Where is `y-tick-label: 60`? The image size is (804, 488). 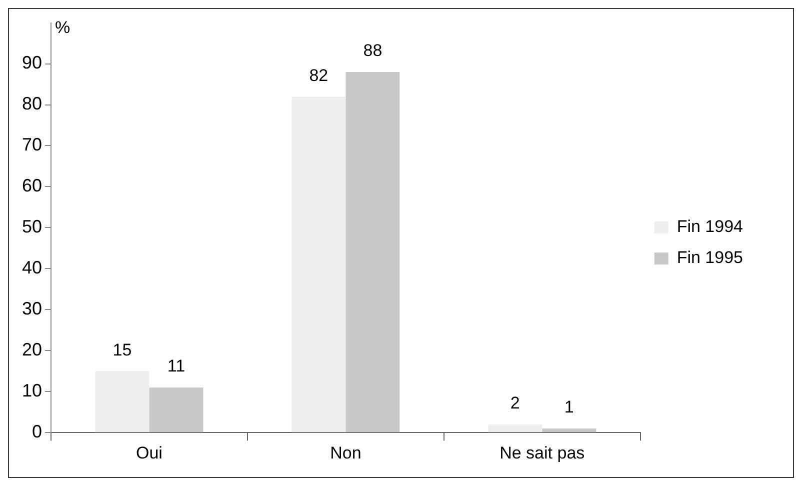 y-tick-label: 60 is located at coordinates (32, 186).